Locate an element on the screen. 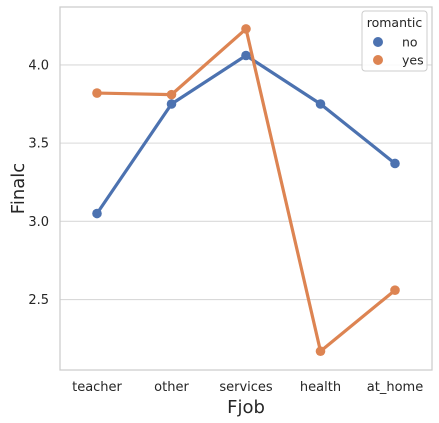 This screenshot has width=439, height=423. x-tick-label: teacher is located at coordinates (97, 387).